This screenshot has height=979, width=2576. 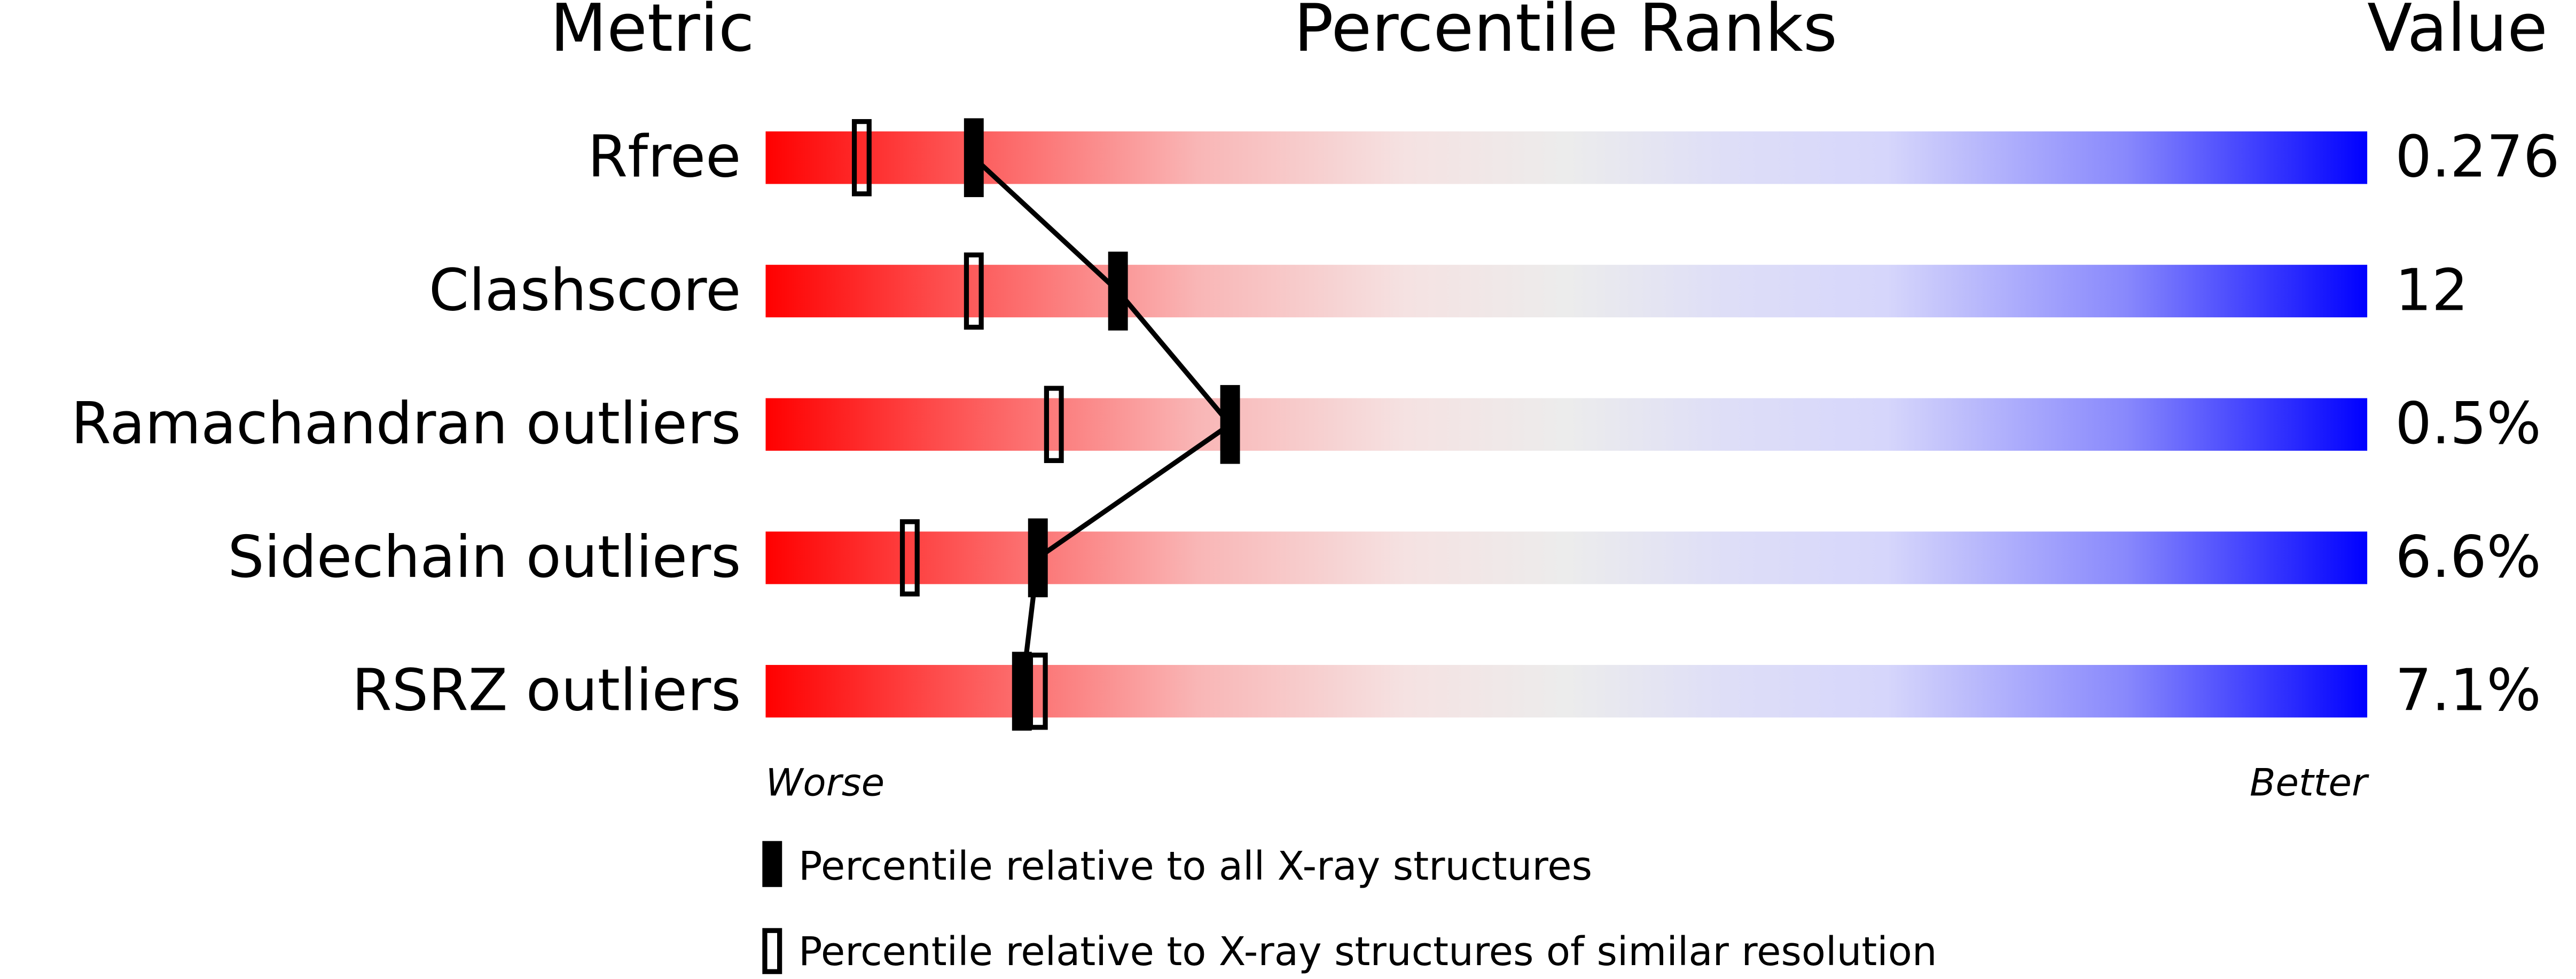 I want to click on metric-value: 6.6%, so click(x=2468, y=557).